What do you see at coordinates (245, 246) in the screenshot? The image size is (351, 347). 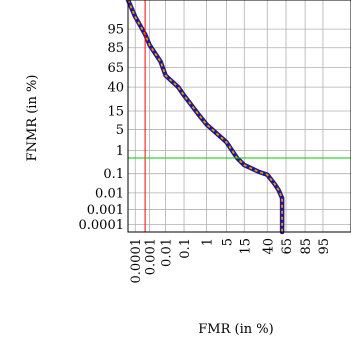 I see `x-tick-label: 15` at bounding box center [245, 246].